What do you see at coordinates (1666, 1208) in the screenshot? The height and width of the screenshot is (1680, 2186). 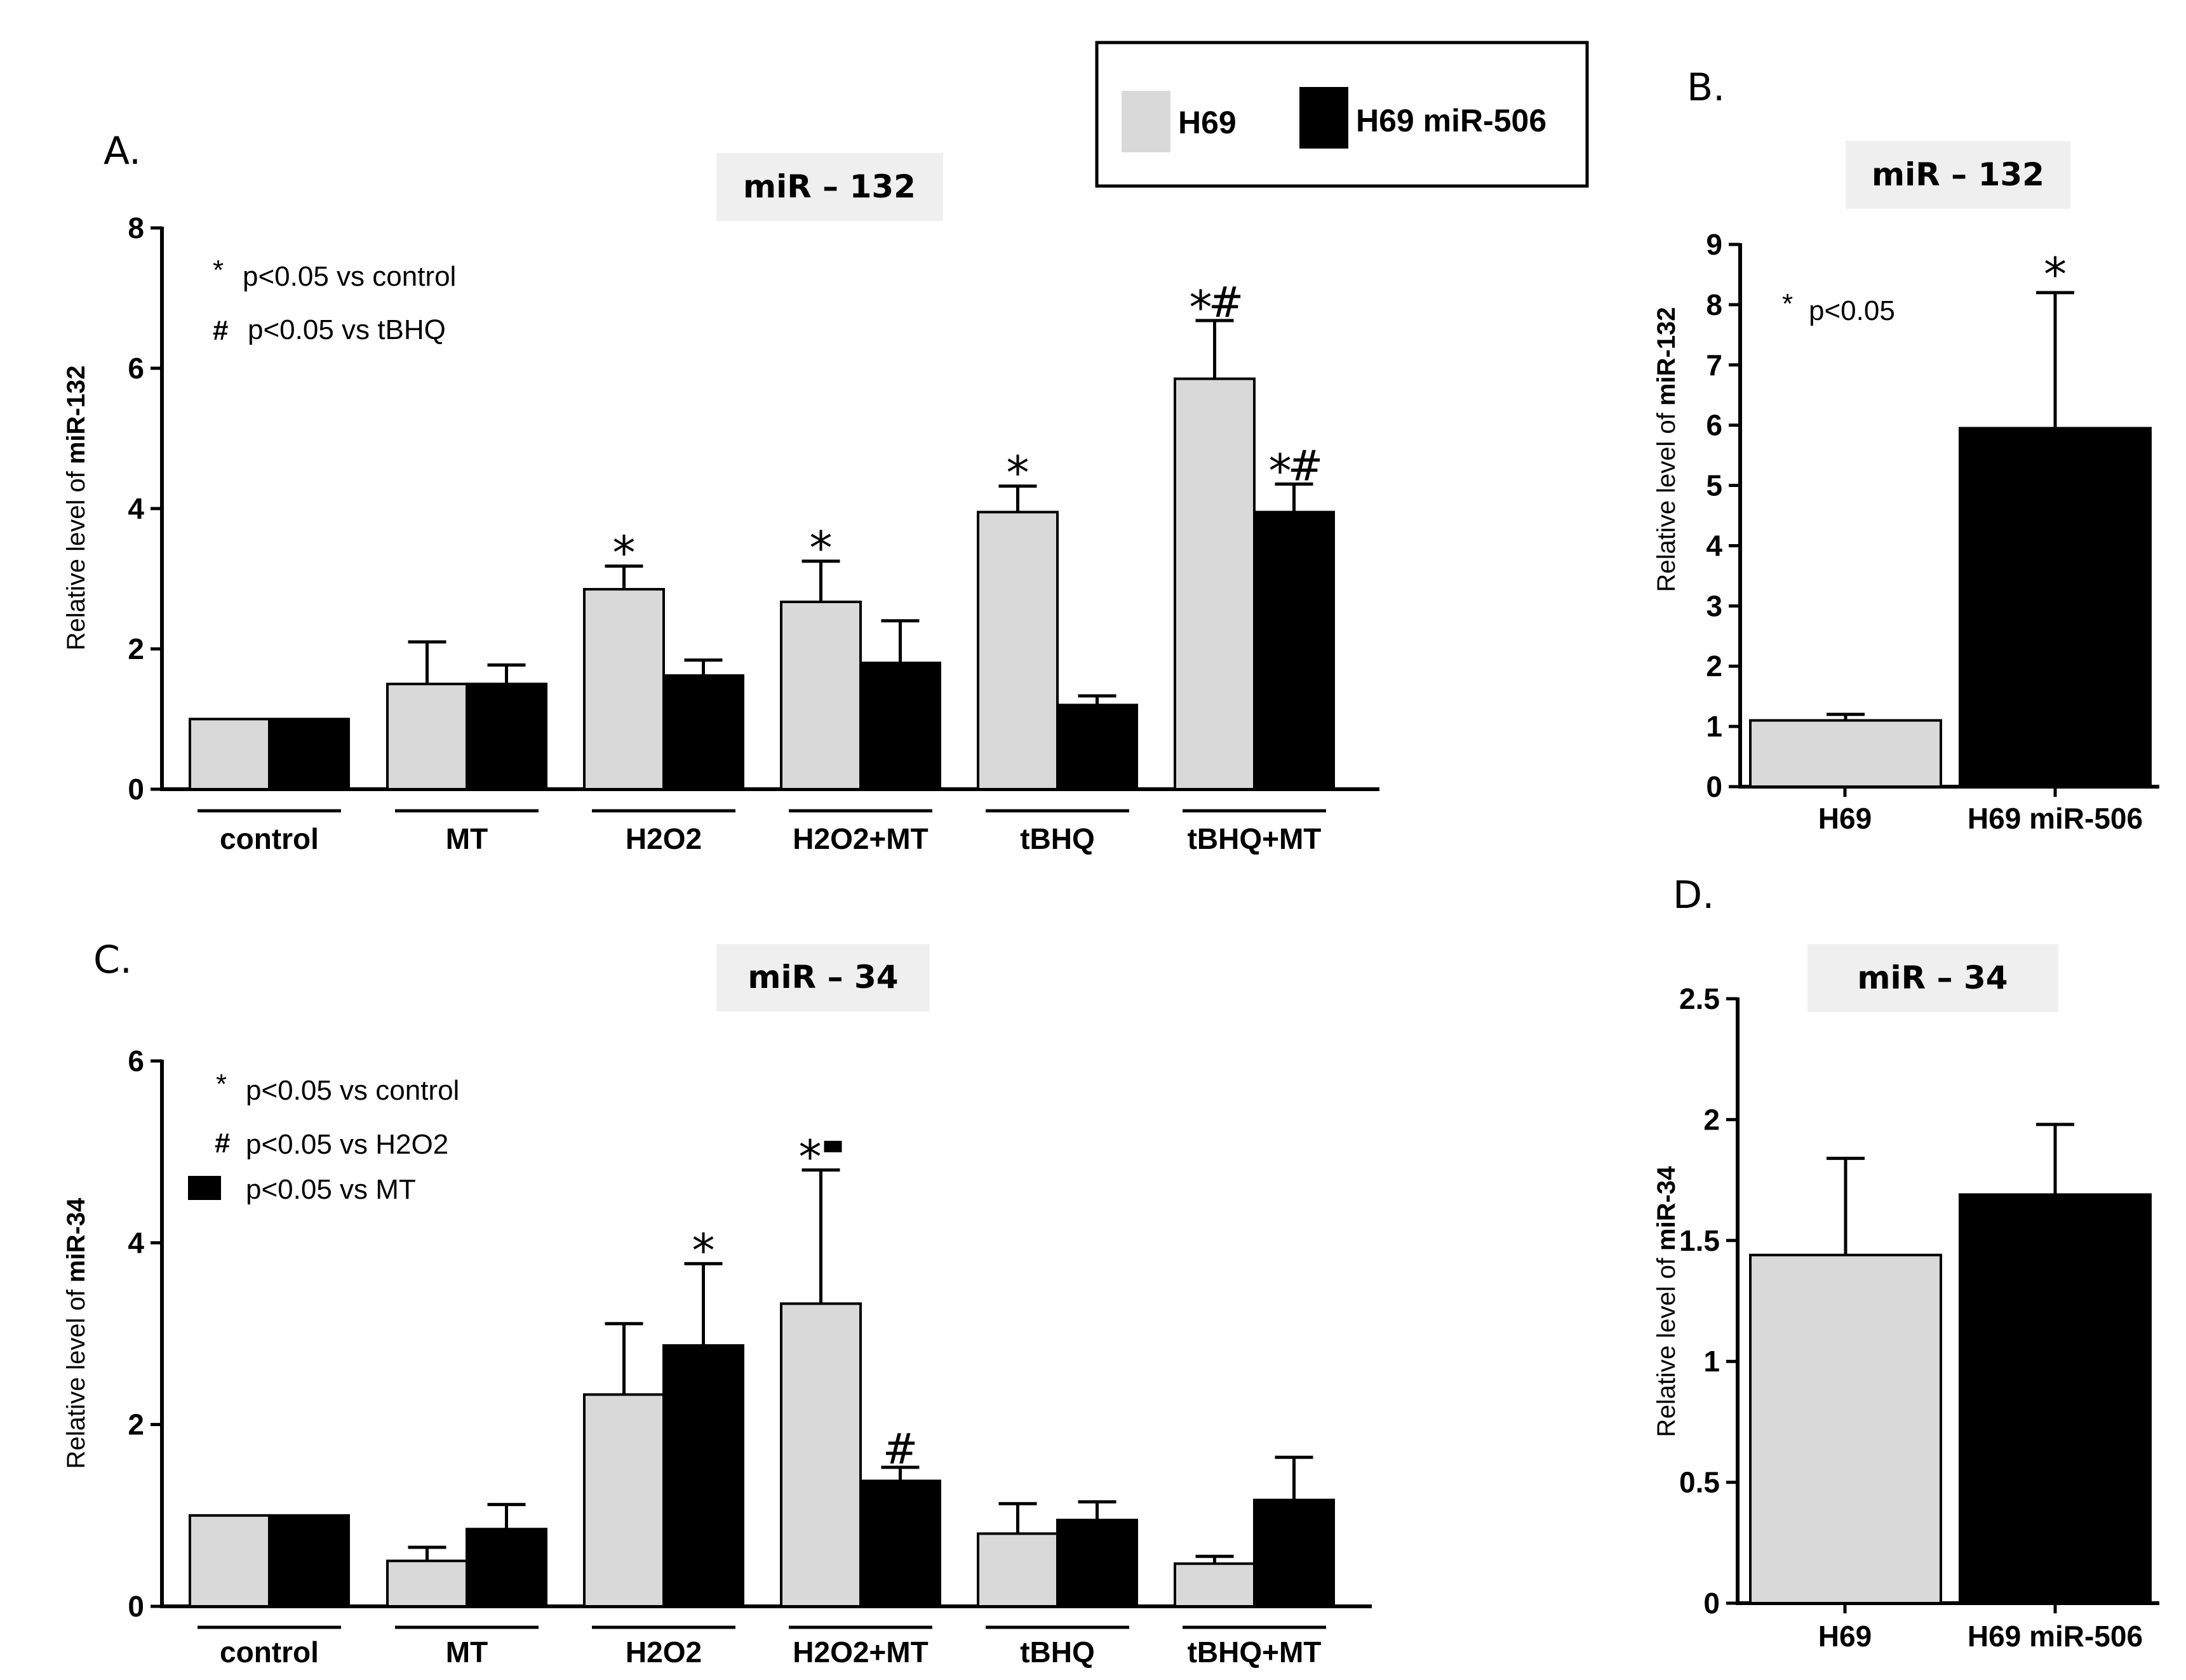 I see `chart-d-y-axis-label-bold: miR-34` at bounding box center [1666, 1208].